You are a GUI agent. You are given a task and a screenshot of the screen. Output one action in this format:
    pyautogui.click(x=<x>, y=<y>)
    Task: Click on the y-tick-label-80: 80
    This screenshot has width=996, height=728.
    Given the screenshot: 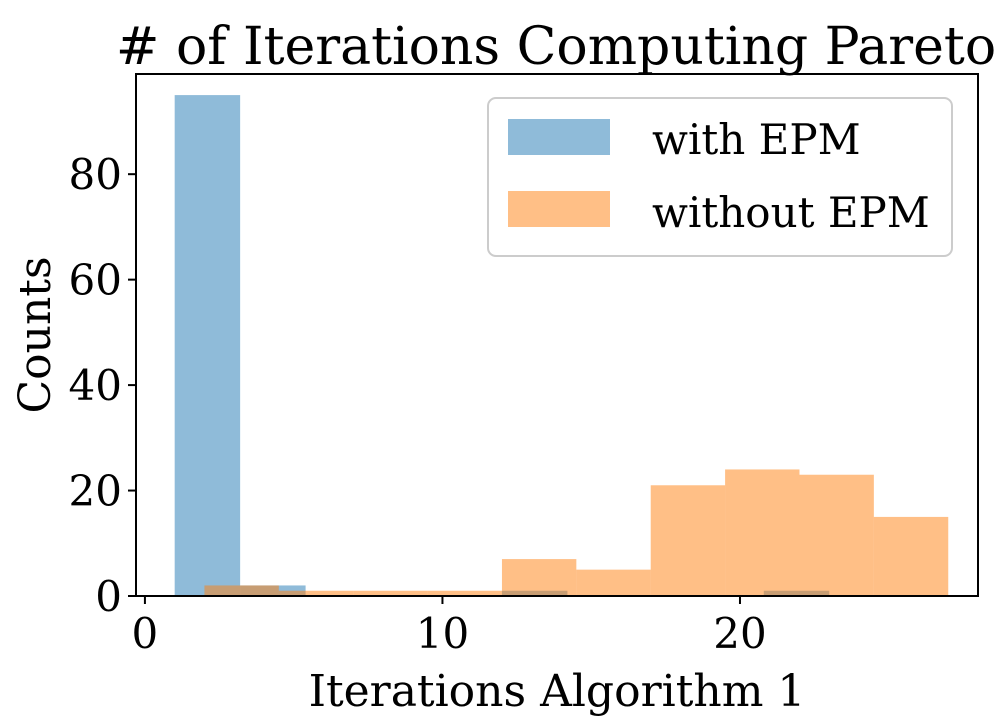 What is the action you would take?
    pyautogui.click(x=95, y=174)
    